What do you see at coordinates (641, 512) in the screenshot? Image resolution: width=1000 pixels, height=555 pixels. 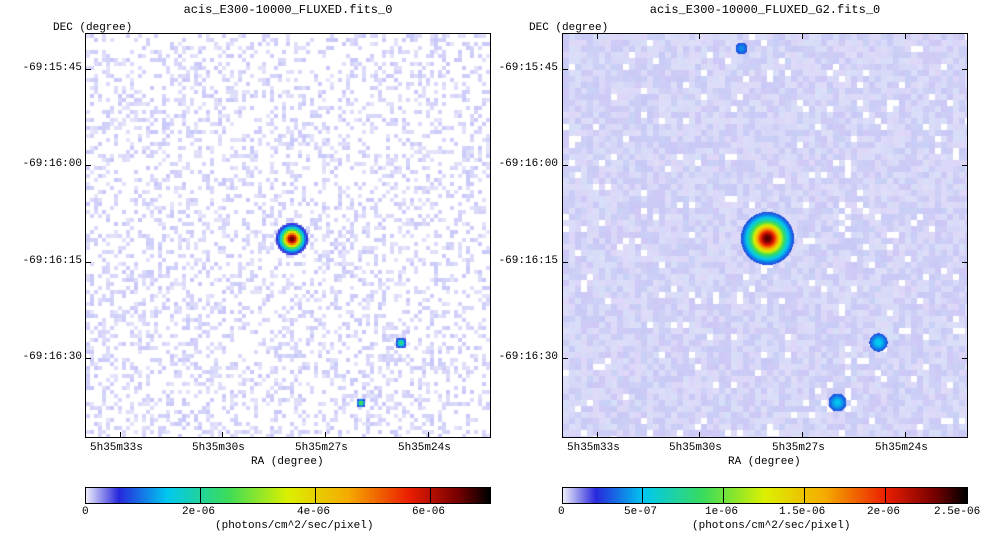 I see `right-colorbar-tick-label: 5e-07` at bounding box center [641, 512].